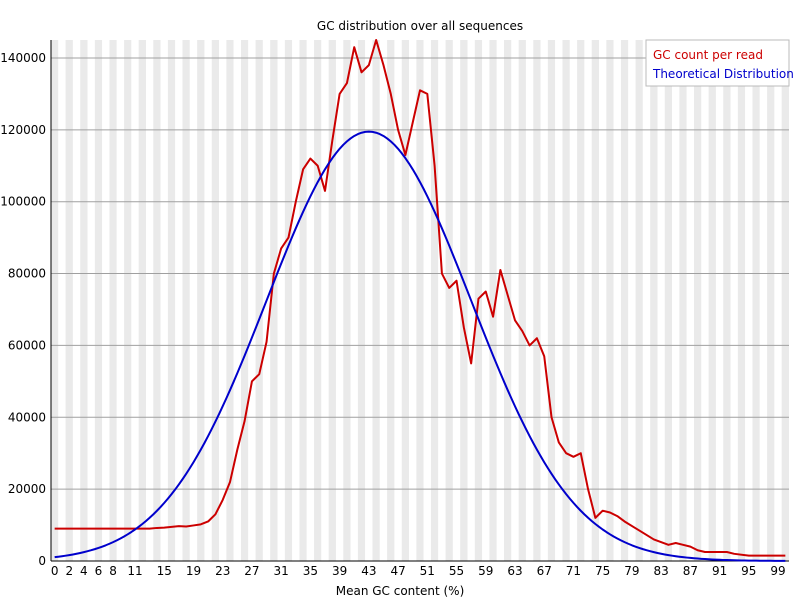 The image size is (800, 600). I want to click on y-tick-label: 40000, so click(27, 417).